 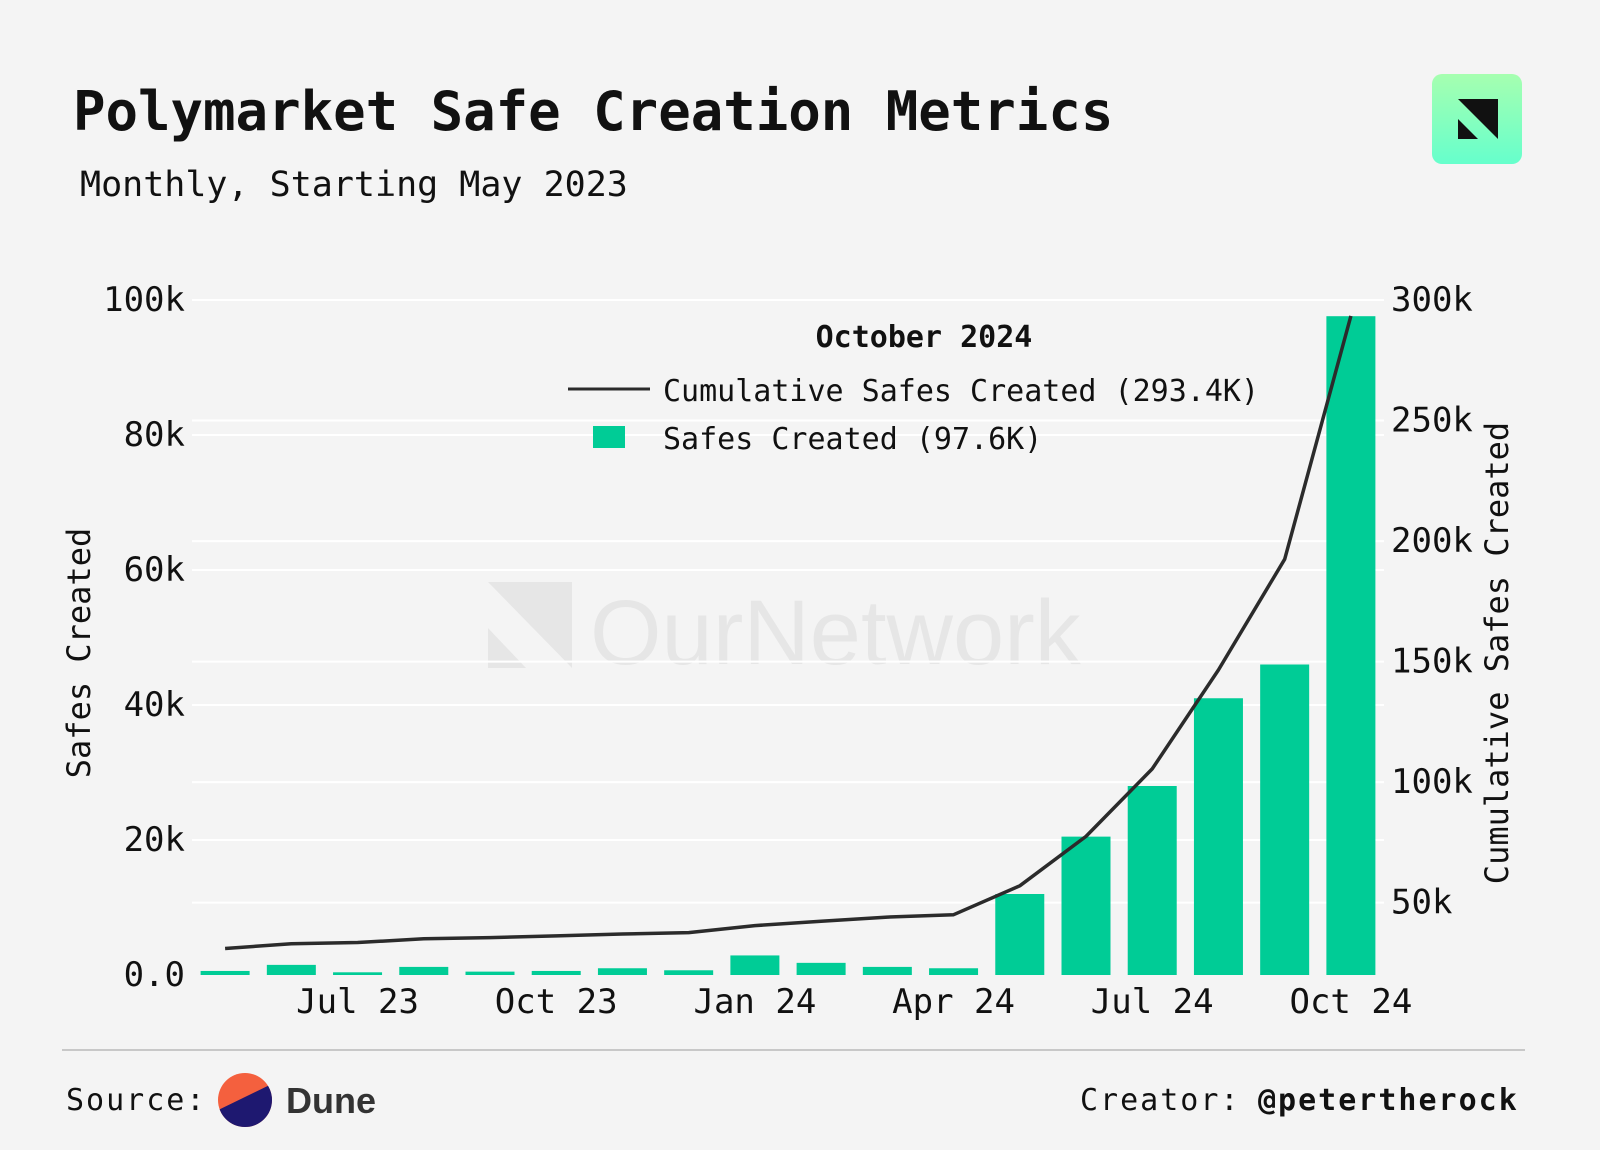 I want to click on watermark-text: OurNetwork, so click(x=836, y=633).